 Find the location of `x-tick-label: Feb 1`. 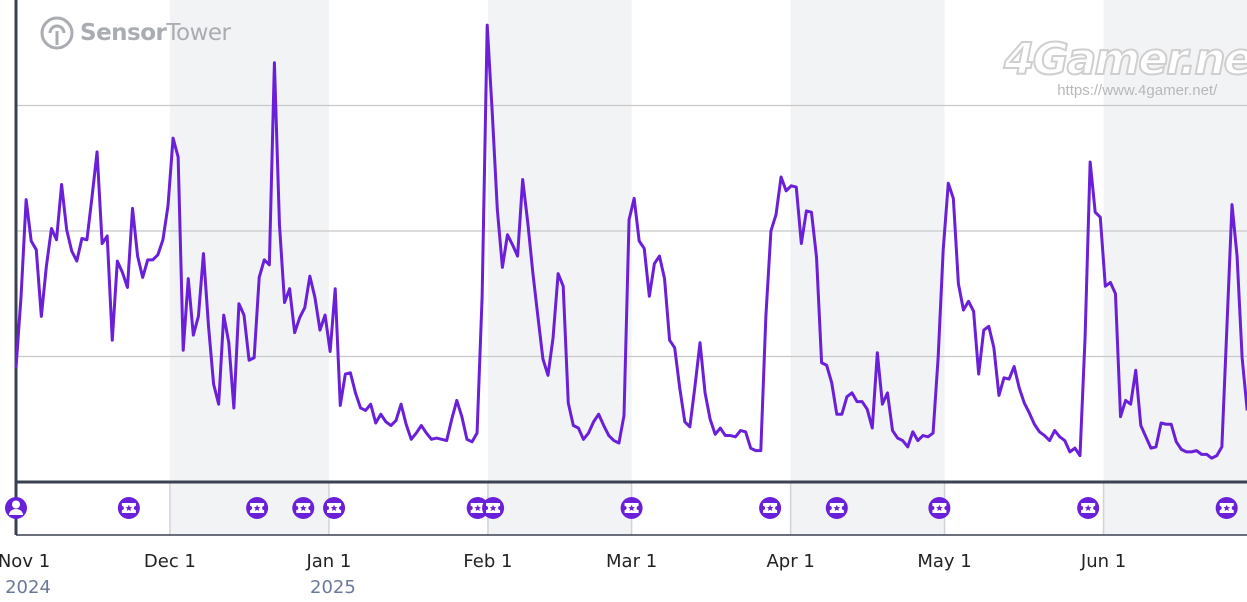

x-tick-label: Feb 1 is located at coordinates (488, 561).